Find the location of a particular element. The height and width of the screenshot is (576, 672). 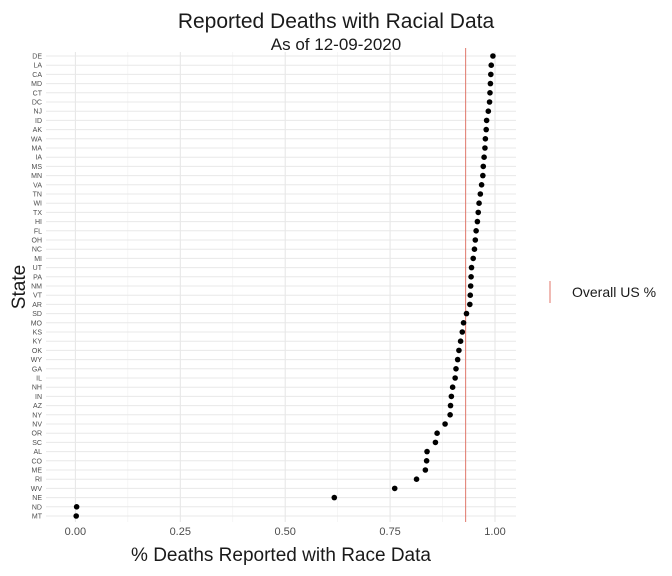

y-tick-label-id: ID is located at coordinates (38, 121).